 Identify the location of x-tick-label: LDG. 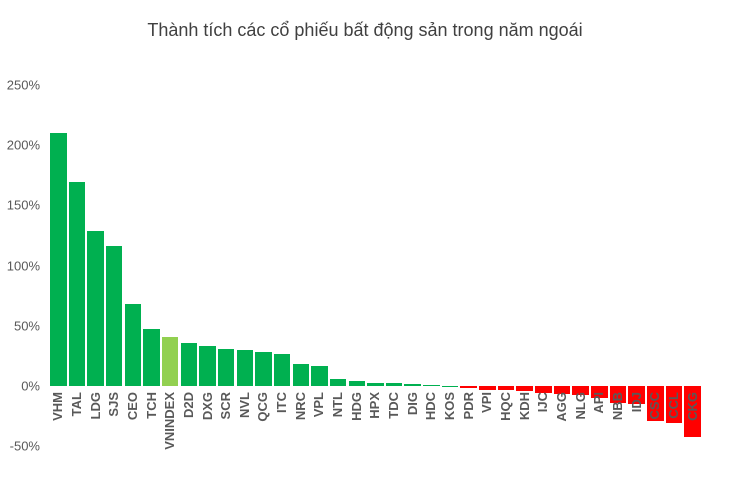
(95, 406).